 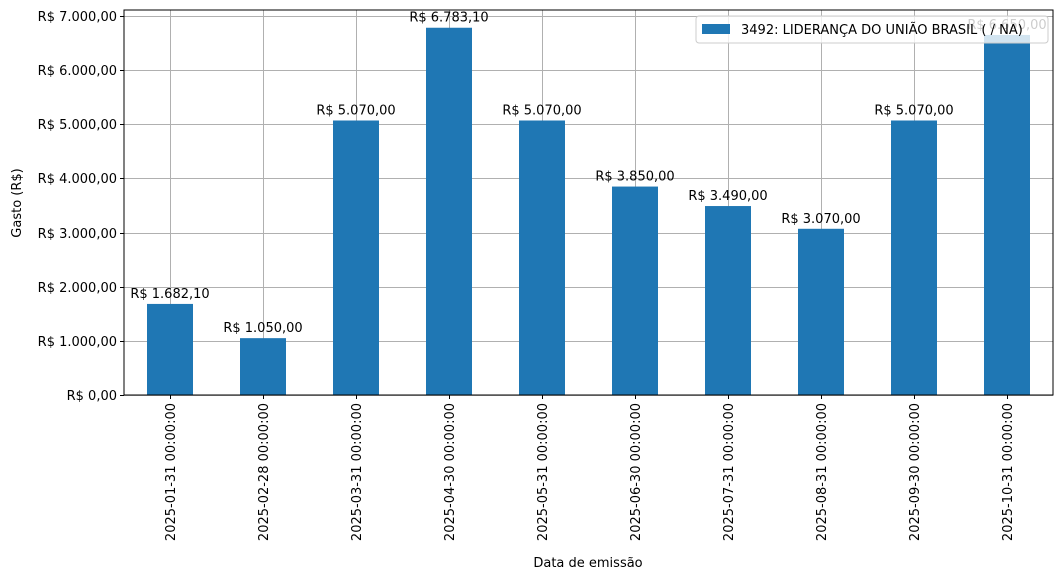 I want to click on x-tick-label: 2025-08-31 00:00:00, so click(x=822, y=472).